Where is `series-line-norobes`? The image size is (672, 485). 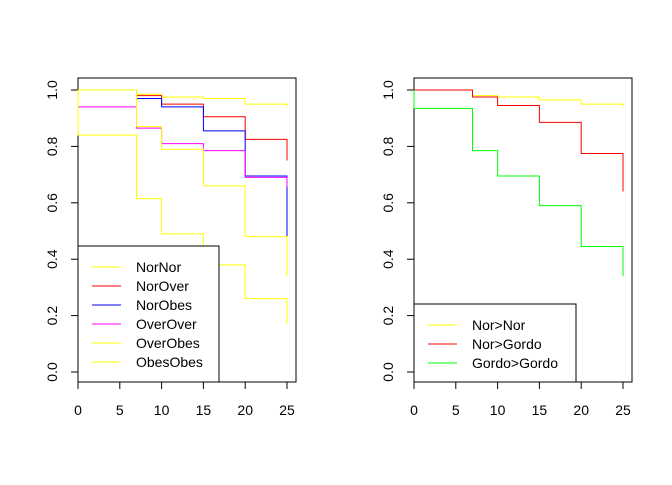
series-line-norobes is located at coordinates (183, 163).